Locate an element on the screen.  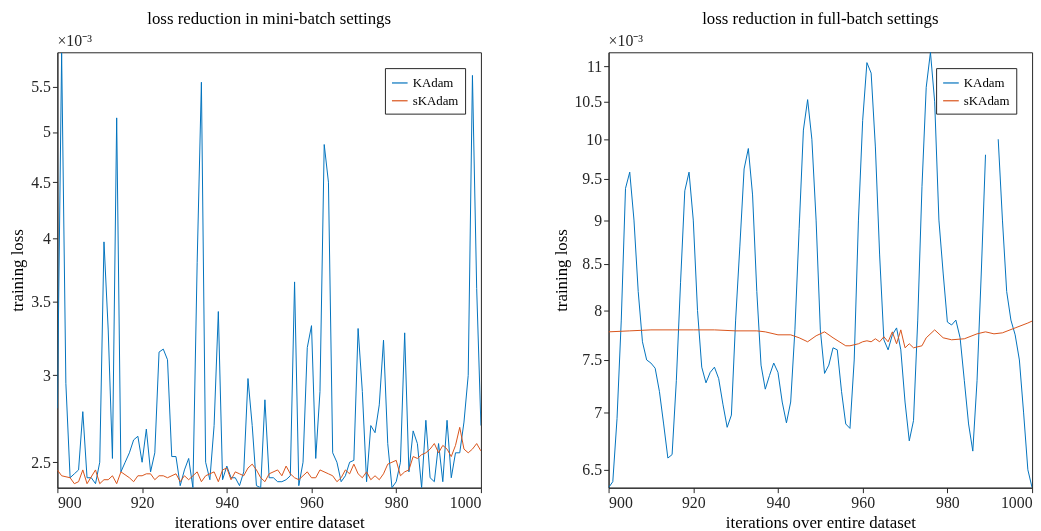
y-tick-label: 11 is located at coordinates (594, 66).